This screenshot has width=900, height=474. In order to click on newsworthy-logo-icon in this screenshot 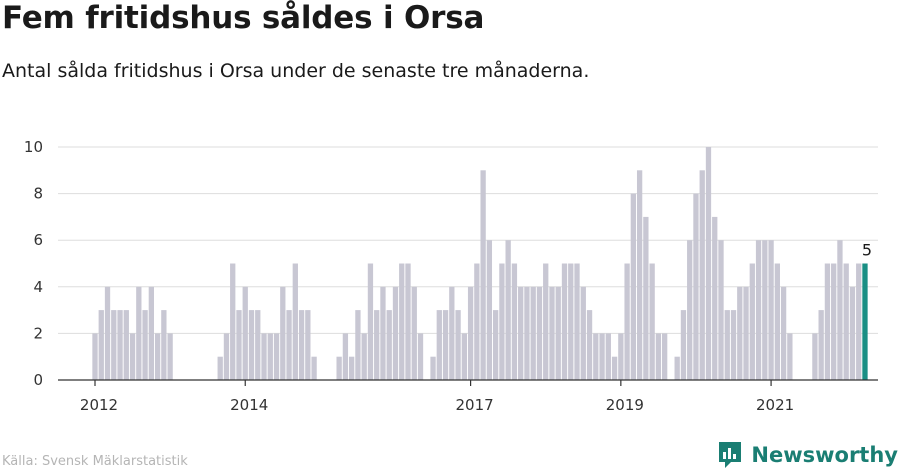, I will do `click(730, 455)`.